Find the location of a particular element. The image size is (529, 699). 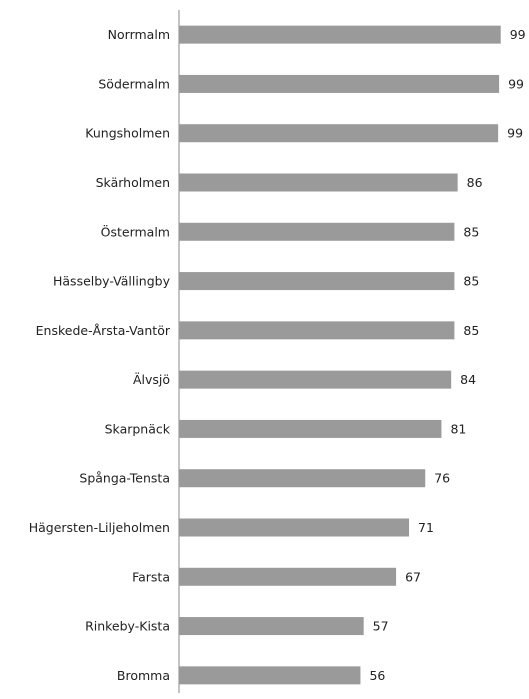

category-label: Bromma is located at coordinates (143, 675).